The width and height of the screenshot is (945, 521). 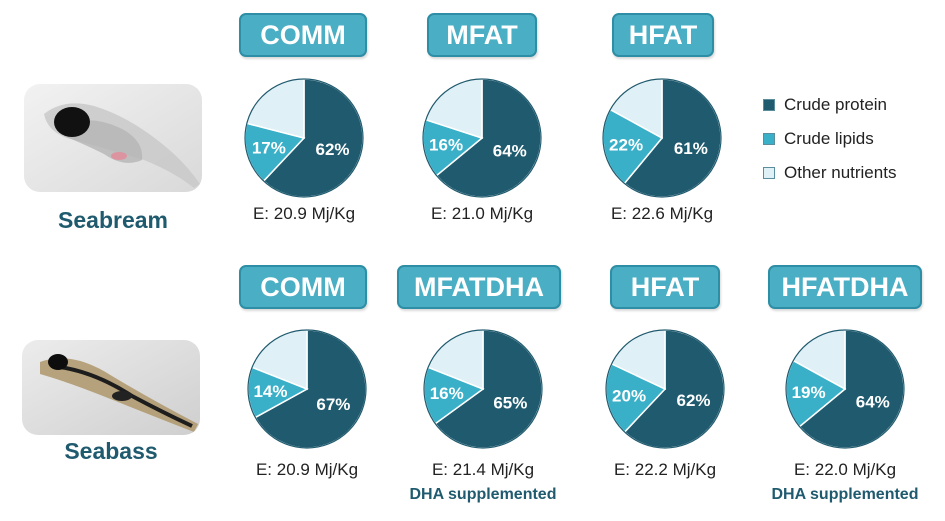 What do you see at coordinates (836, 104) in the screenshot?
I see `legend-label: Crude protein` at bounding box center [836, 104].